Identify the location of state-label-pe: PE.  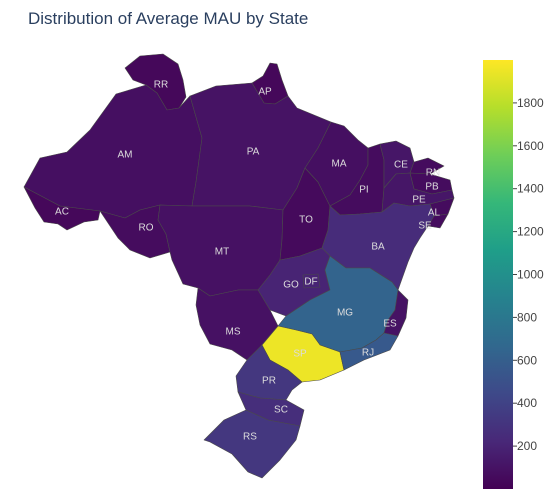
(419, 200).